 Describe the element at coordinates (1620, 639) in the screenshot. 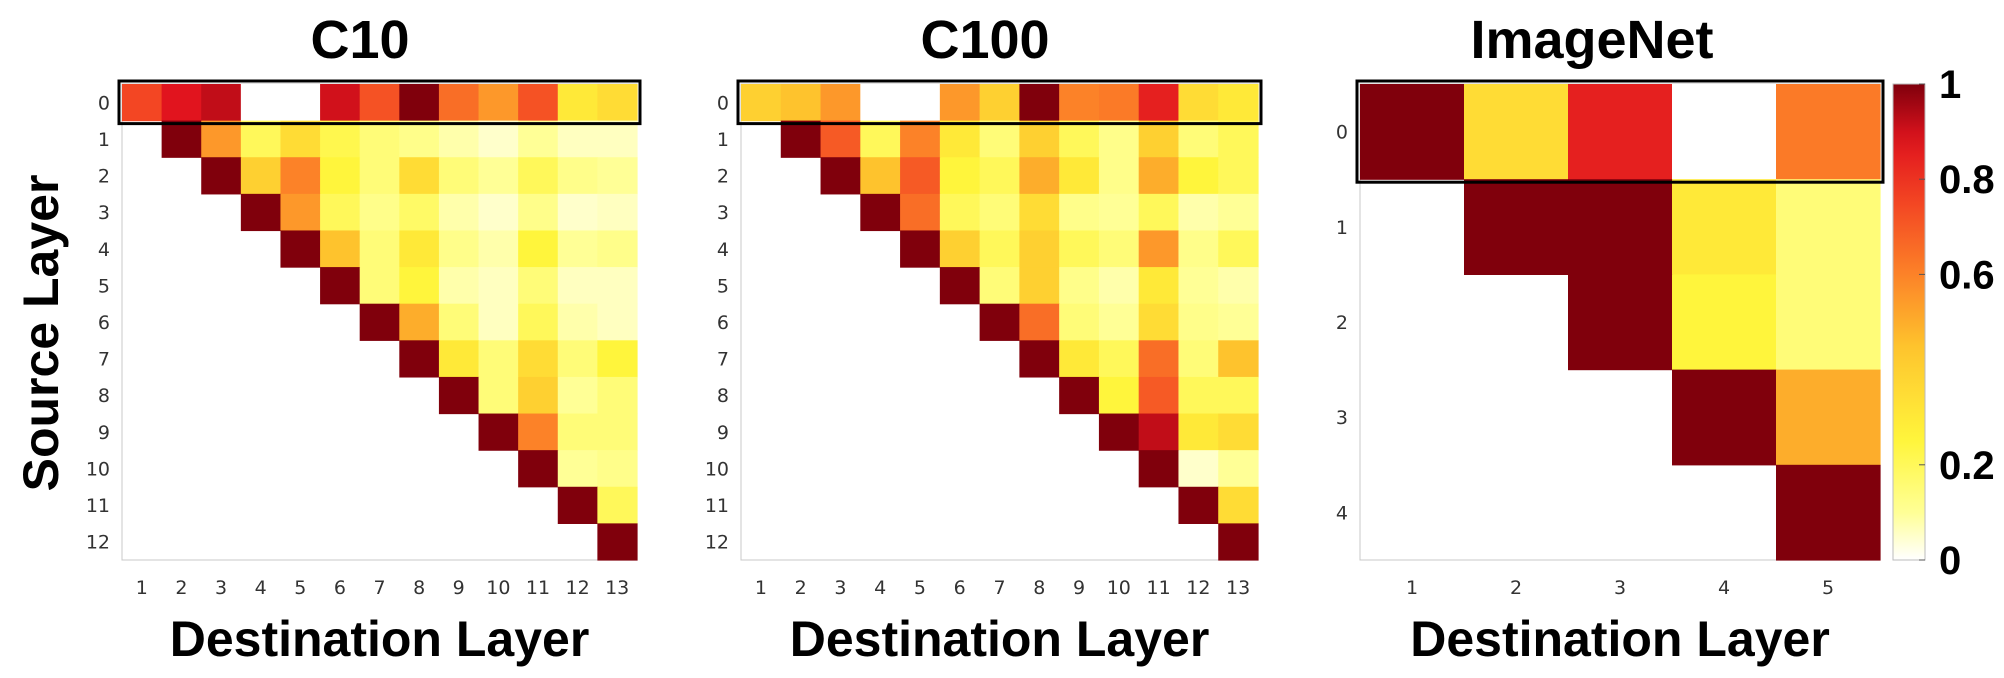

I see `x-axis-label: Destination Layer` at that location.